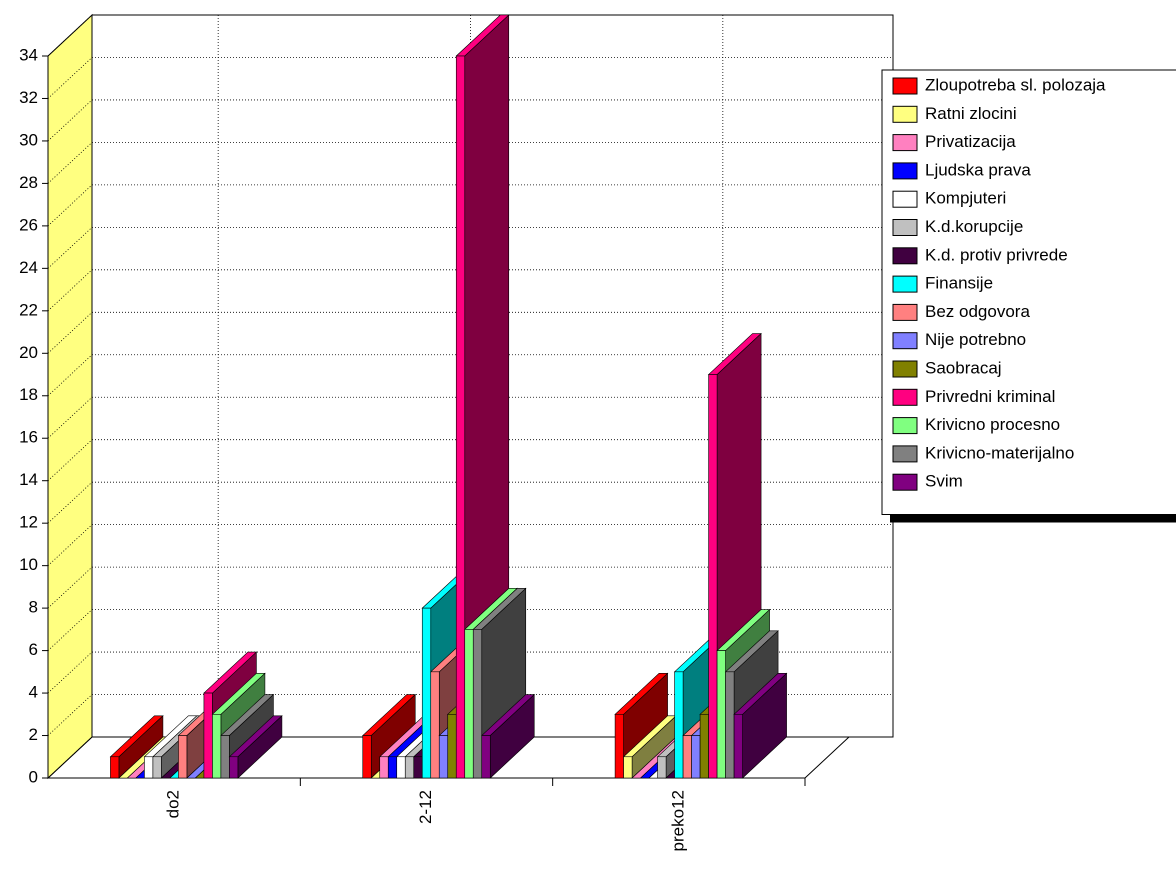  I want to click on x-tick-label: do2, so click(173, 804).